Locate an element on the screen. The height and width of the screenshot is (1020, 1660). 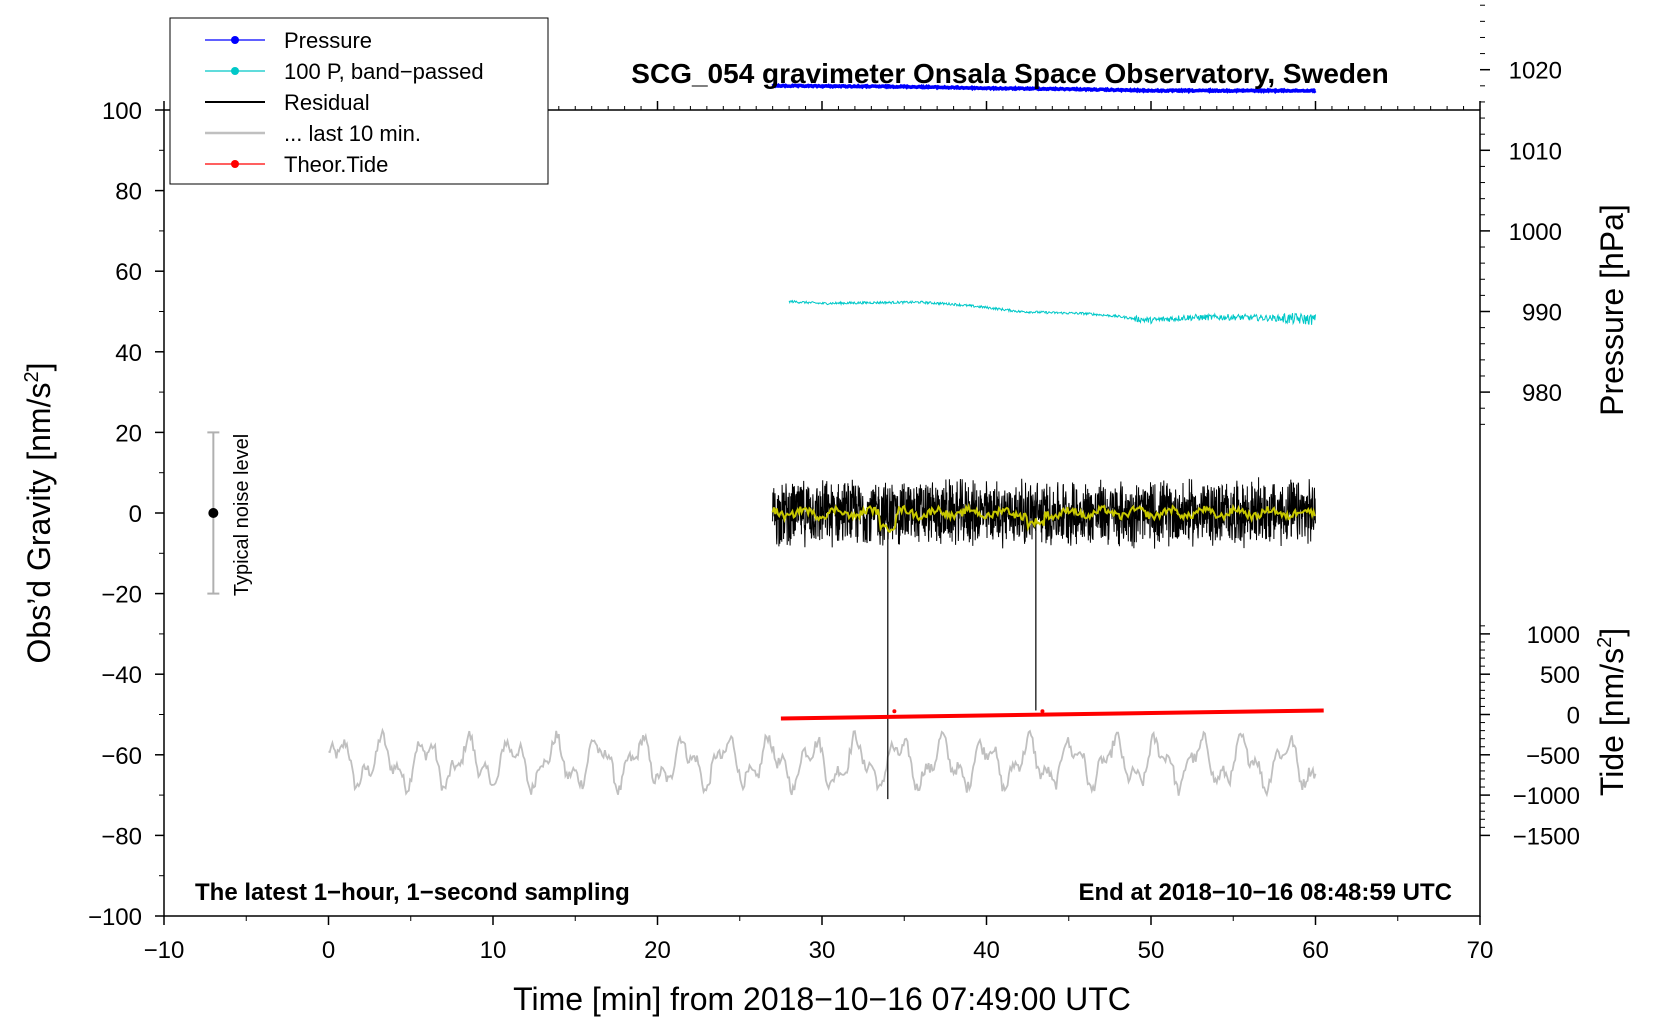
x-tick-label: 40 is located at coordinates (986, 950).